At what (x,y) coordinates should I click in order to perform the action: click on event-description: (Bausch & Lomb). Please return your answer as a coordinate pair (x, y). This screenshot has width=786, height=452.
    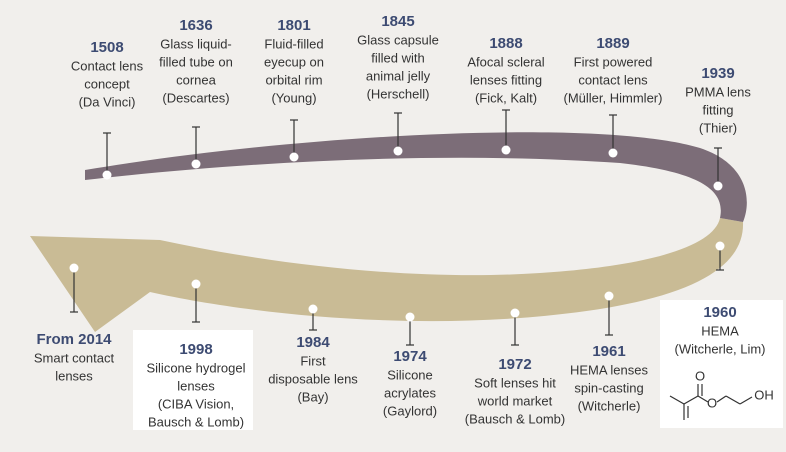
    Looking at the image, I should click on (515, 418).